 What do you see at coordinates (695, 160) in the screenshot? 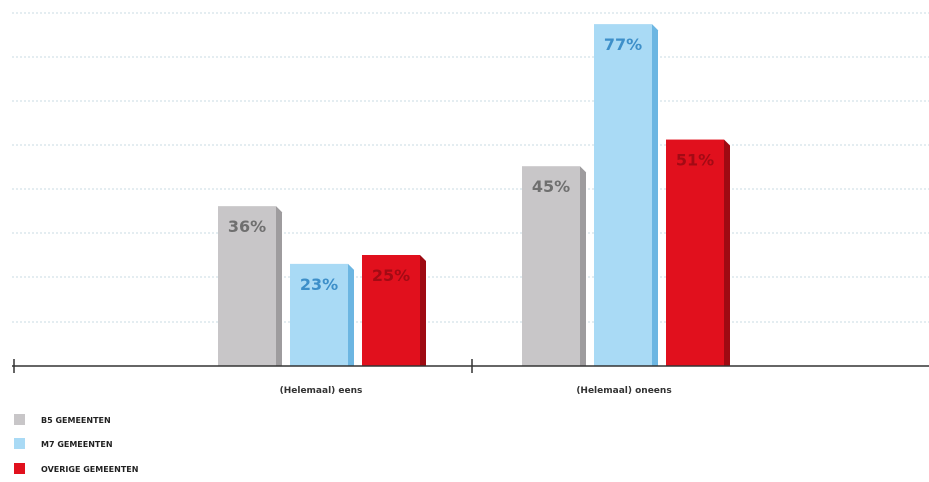
I see `value-label-2-1: 51%` at bounding box center [695, 160].